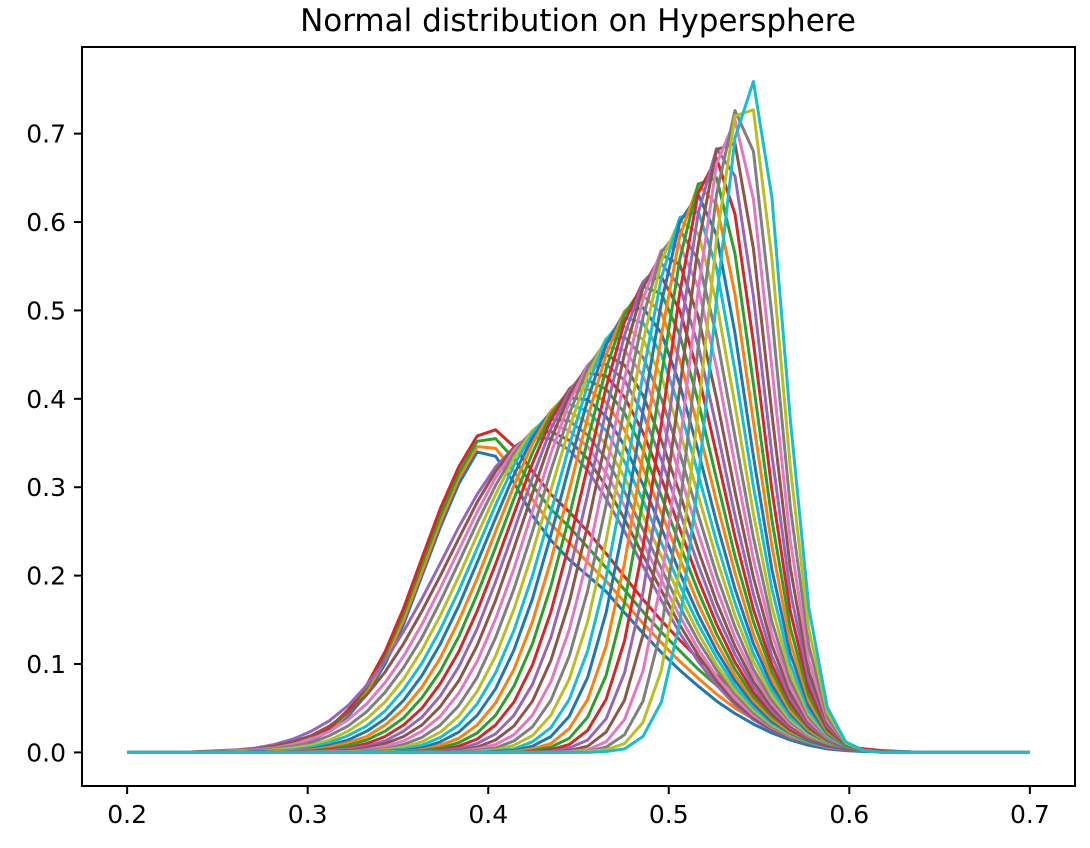 The height and width of the screenshot is (848, 1090). Describe the element at coordinates (46, 487) in the screenshot. I see `y-tick-label: 0.3` at that location.